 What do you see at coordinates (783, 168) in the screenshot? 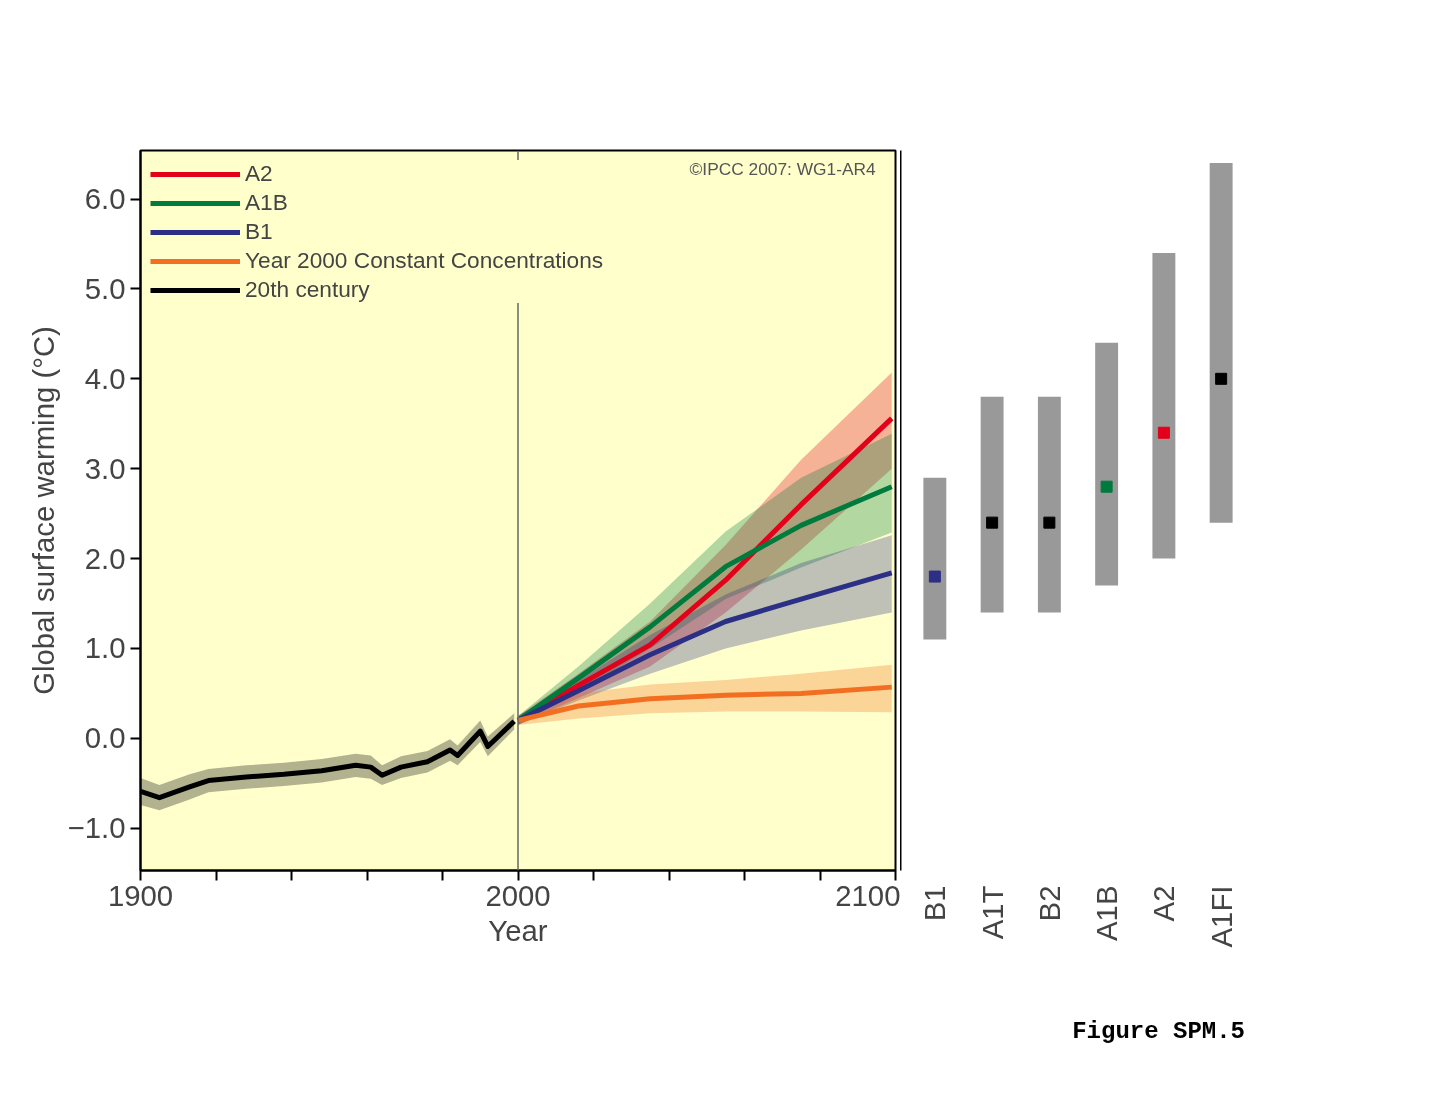
I see `annotation: ©IPCC 2007: WG1-AR4` at bounding box center [783, 168].